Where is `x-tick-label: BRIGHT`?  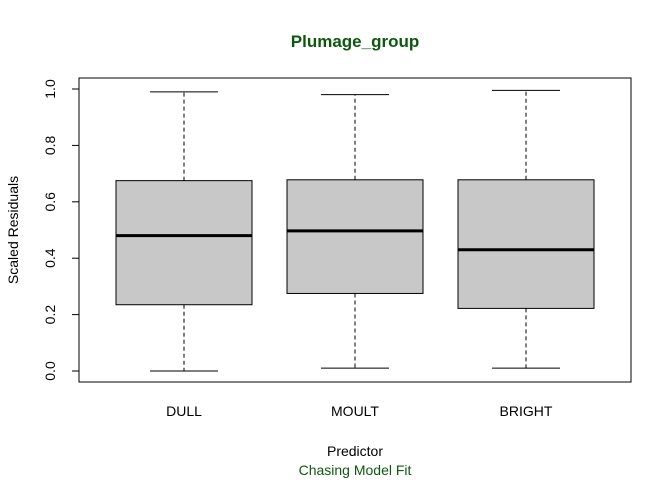
x-tick-label: BRIGHT is located at coordinates (526, 411).